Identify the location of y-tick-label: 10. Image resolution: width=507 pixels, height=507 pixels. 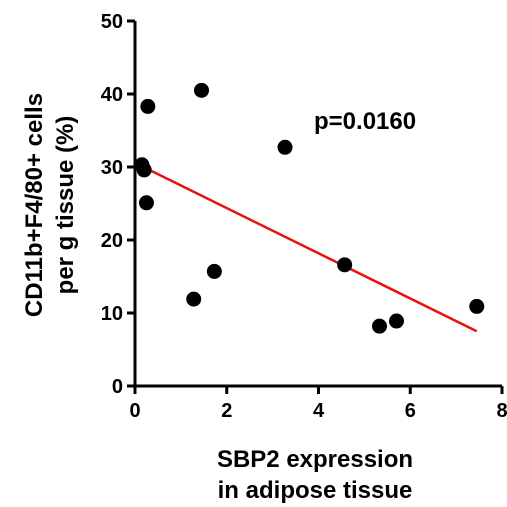
(112, 314).